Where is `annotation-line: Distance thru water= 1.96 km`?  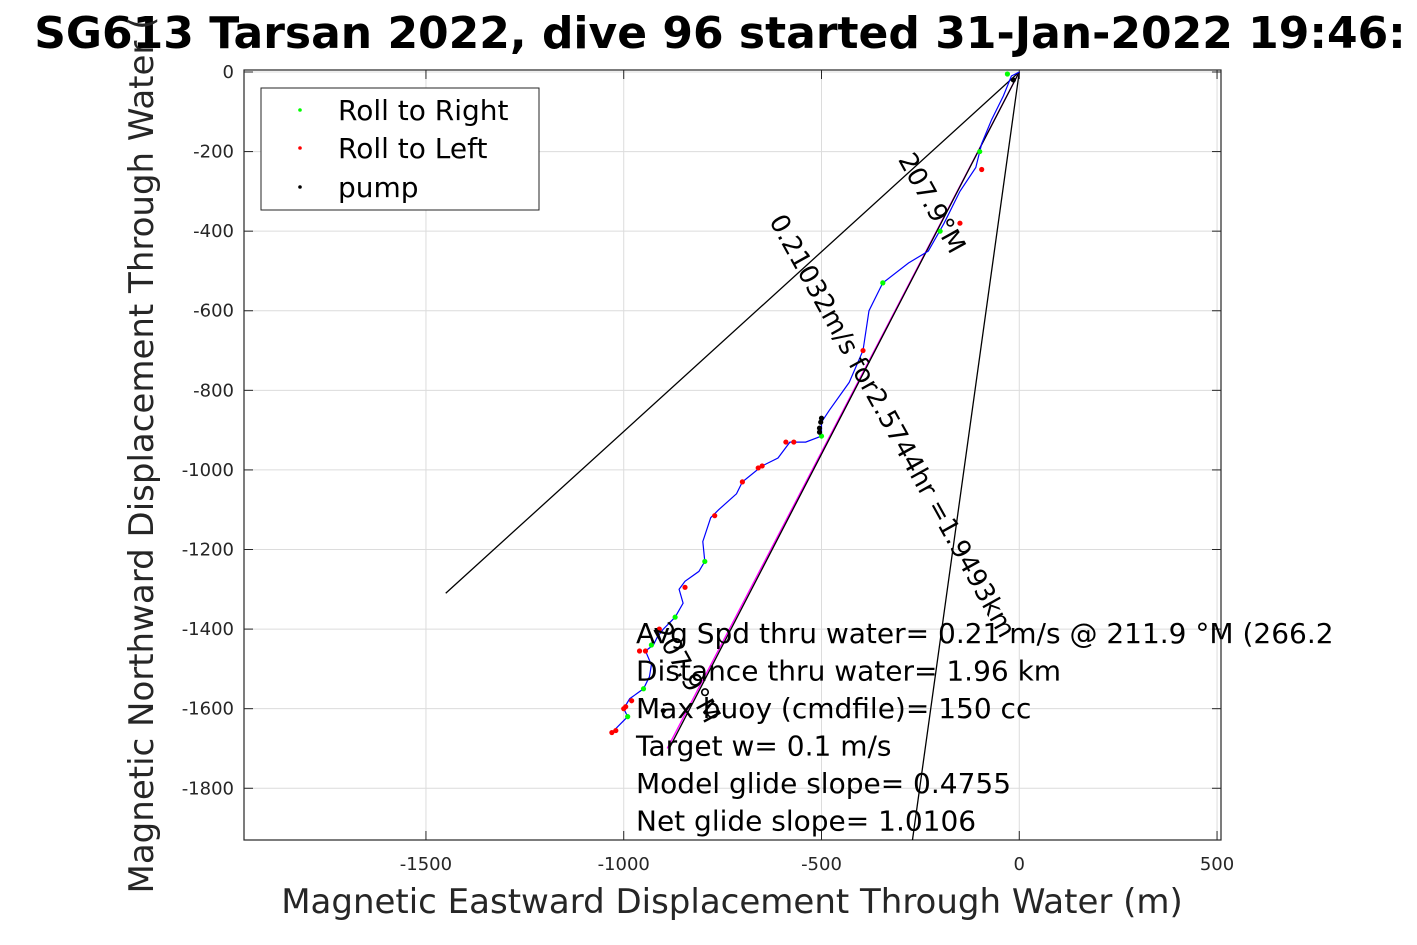 annotation-line: Distance thru water= 1.96 km is located at coordinates (848, 671).